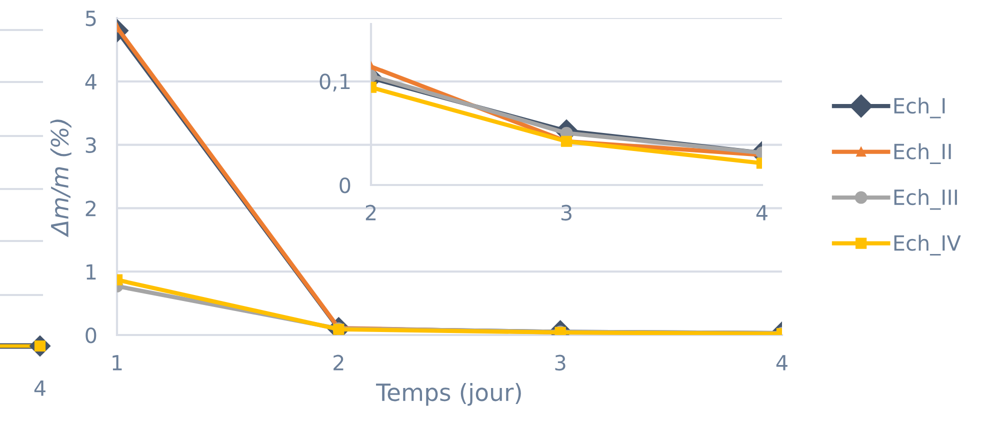  Describe the element at coordinates (448, 394) in the screenshot. I see `x-axis-title: Temps (jour)` at that location.